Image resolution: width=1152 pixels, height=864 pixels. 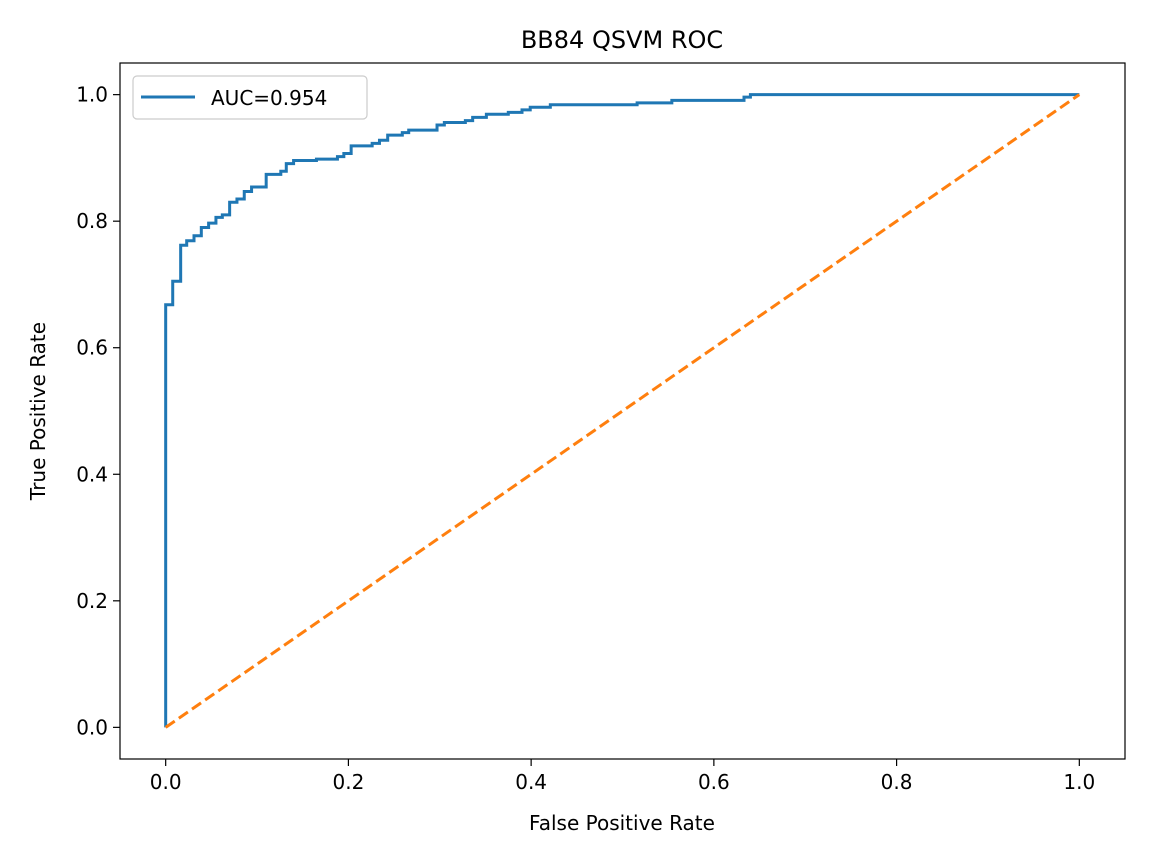 I want to click on y-tick-label: 1.0, so click(x=92, y=95).